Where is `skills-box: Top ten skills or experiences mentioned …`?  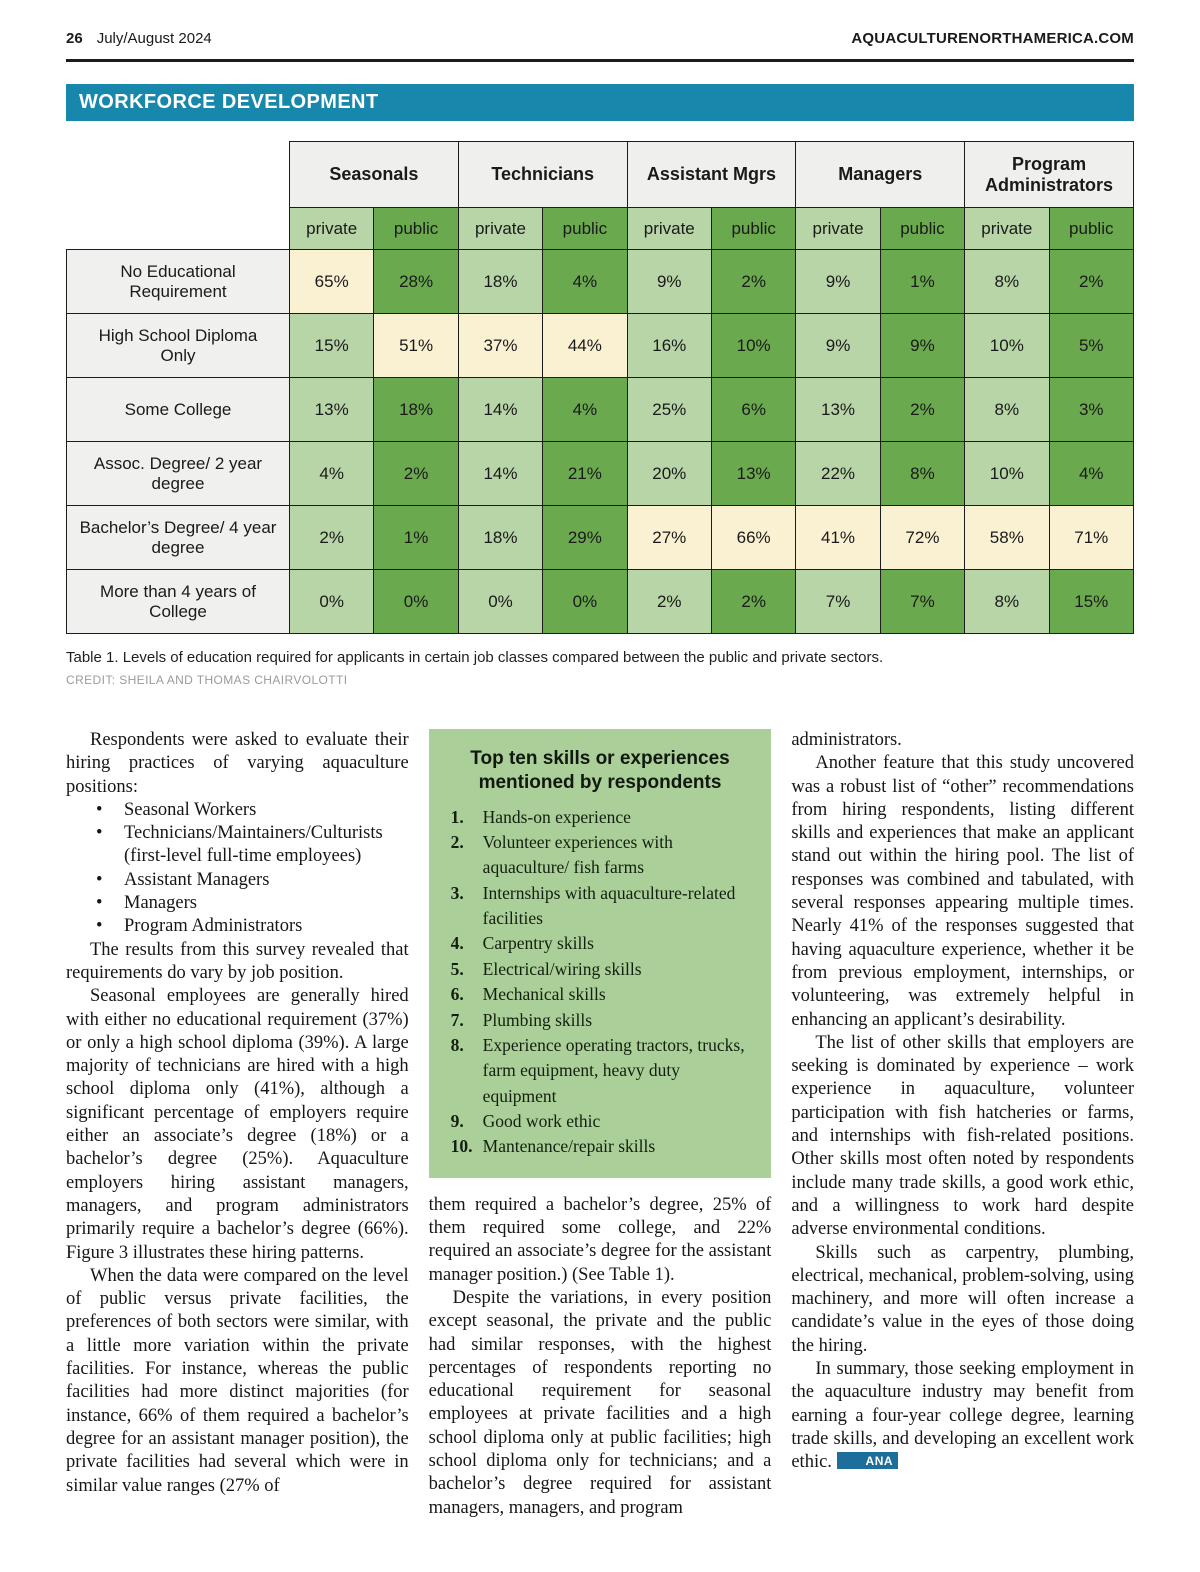 skills-box: Top ten skills or experiences mentioned … is located at coordinates (600, 953).